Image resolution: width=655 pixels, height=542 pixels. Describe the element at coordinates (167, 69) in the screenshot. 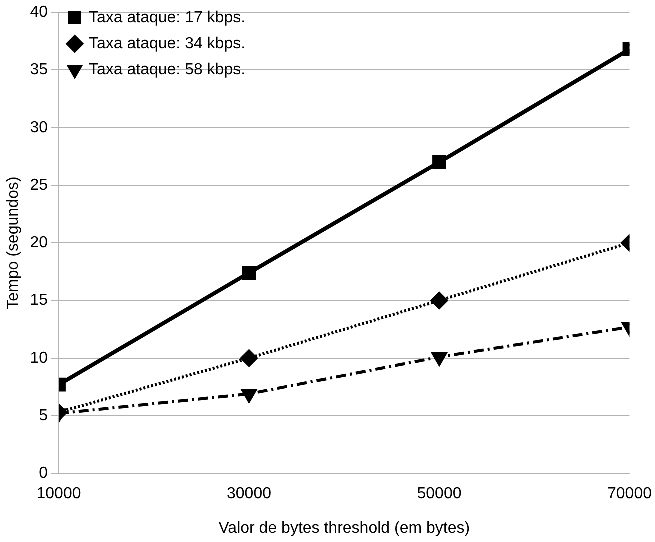

I see `legend-label: Taxa ataque: 58 kbps.` at that location.